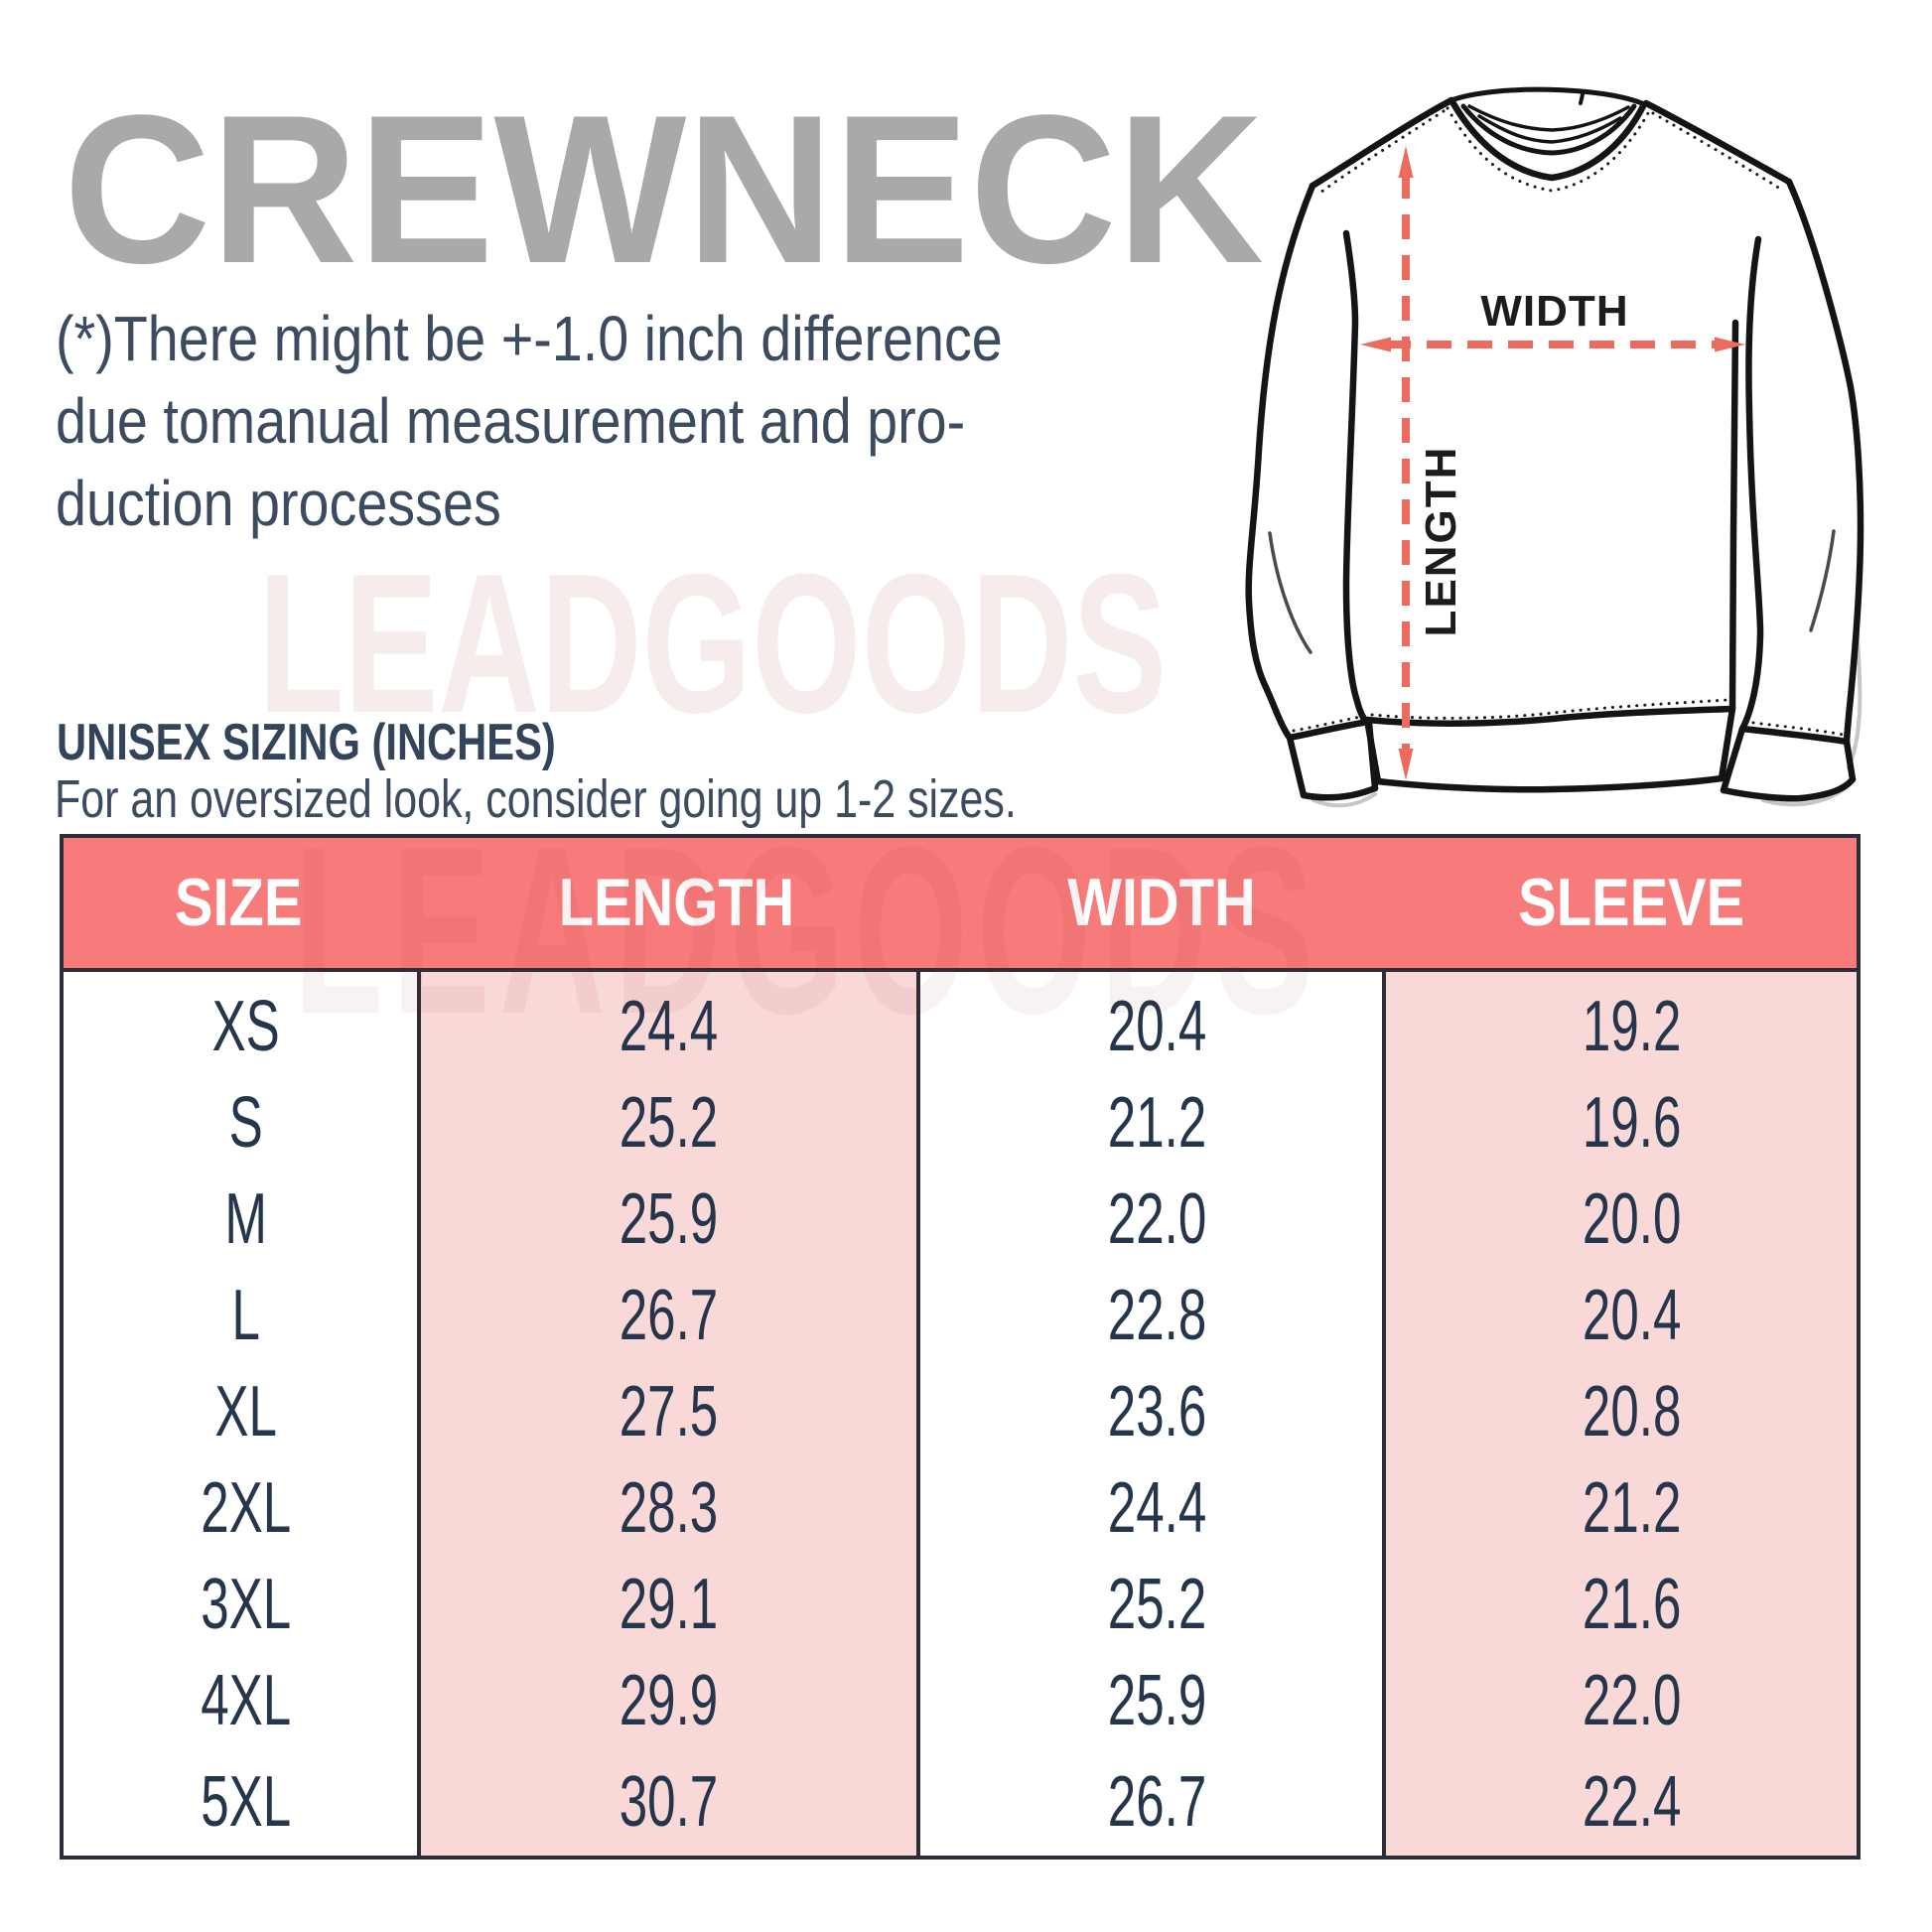 This screenshot has width=1932, height=1932. I want to click on svg-text: LENGTH, so click(1441, 541).